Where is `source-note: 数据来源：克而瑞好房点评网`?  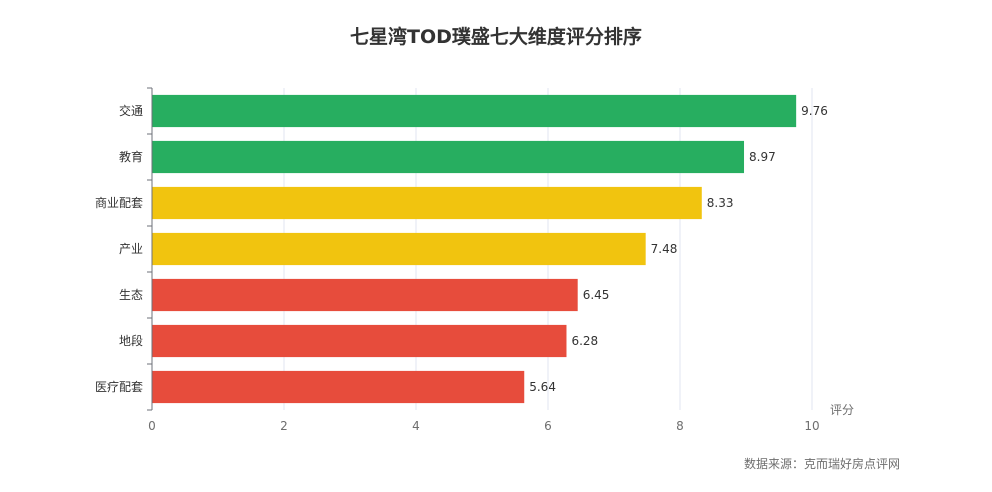
source-note: 数据来源：克而瑞好房点评网 is located at coordinates (821, 464).